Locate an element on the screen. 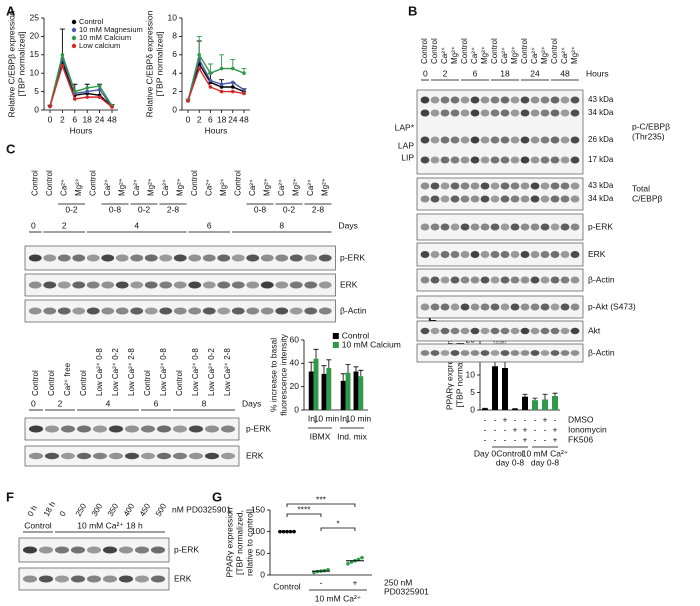 This screenshot has width=700, height=606. legend-swatch is located at coordinates (335, 336).